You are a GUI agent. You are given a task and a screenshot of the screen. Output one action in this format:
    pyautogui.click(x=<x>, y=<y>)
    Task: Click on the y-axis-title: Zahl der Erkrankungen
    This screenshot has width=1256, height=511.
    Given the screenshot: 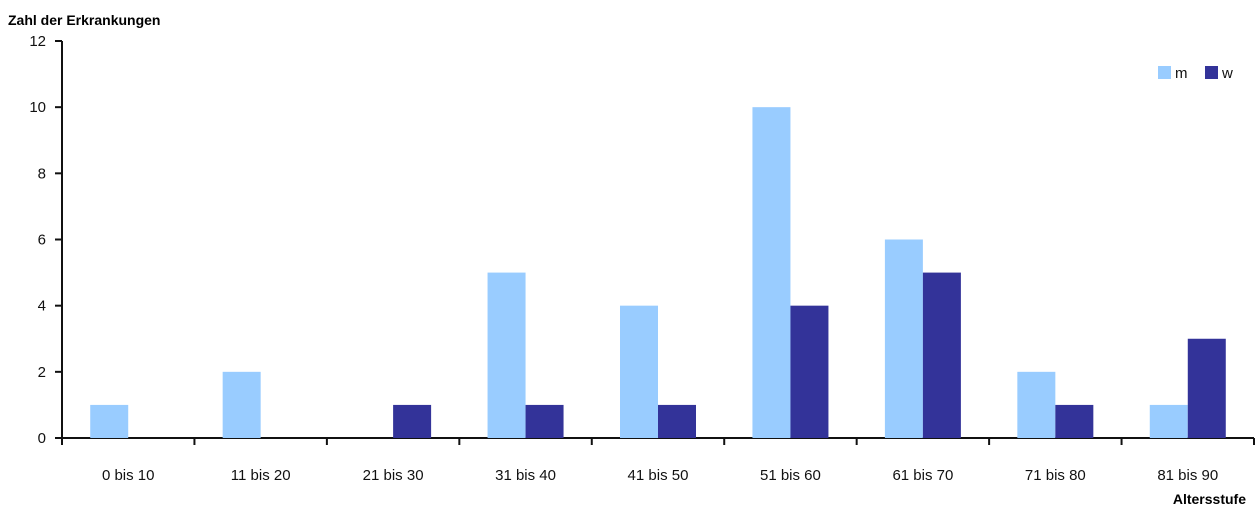 What is the action you would take?
    pyautogui.click(x=84, y=20)
    